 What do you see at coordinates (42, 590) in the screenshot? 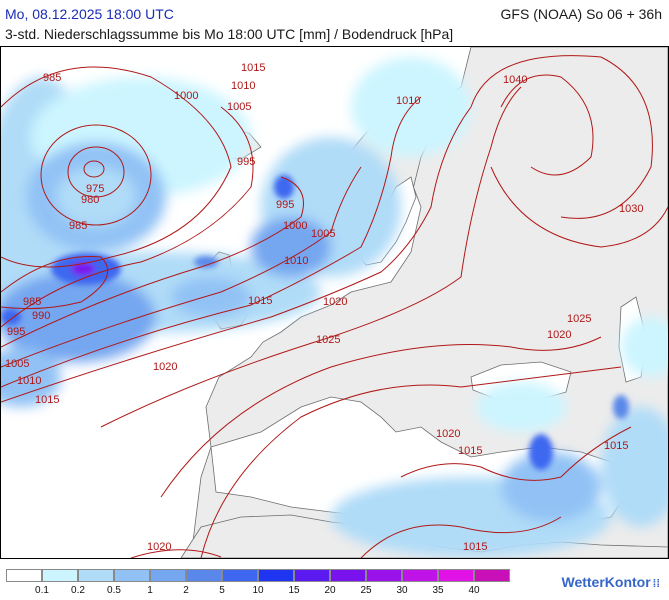
I see `legend-label: 0.1` at bounding box center [42, 590].